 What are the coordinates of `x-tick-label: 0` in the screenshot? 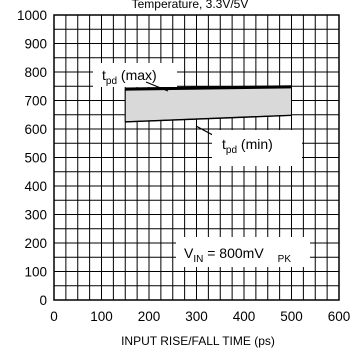 It's located at (54, 316).